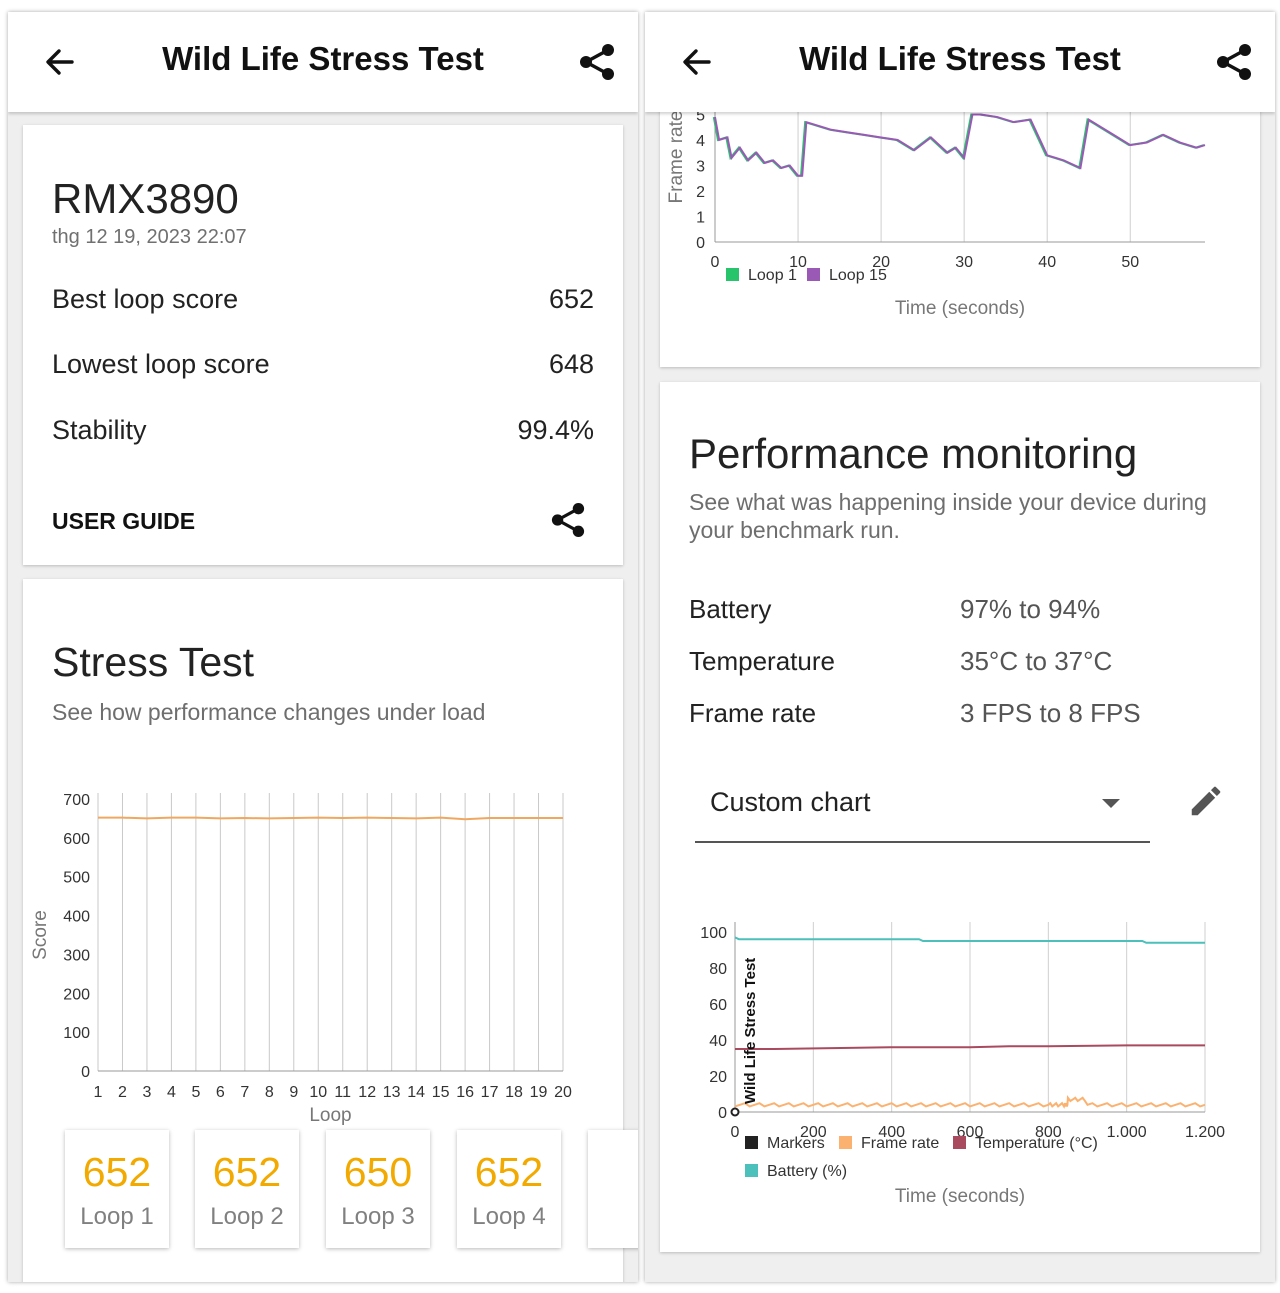  Describe the element at coordinates (1047, 262) in the screenshot. I see `x-tick-label: 40` at that location.